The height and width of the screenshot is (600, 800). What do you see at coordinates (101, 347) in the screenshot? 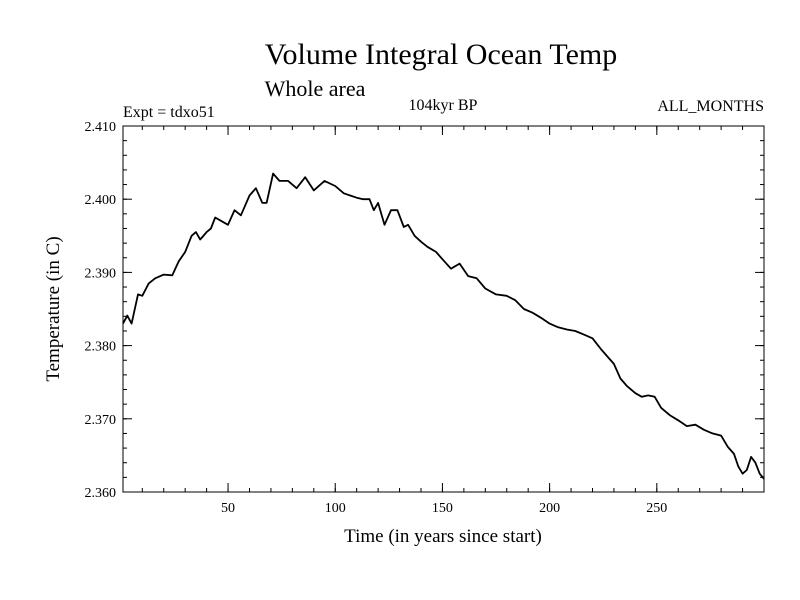
I see `y-tick-label: 2.380` at bounding box center [101, 347].